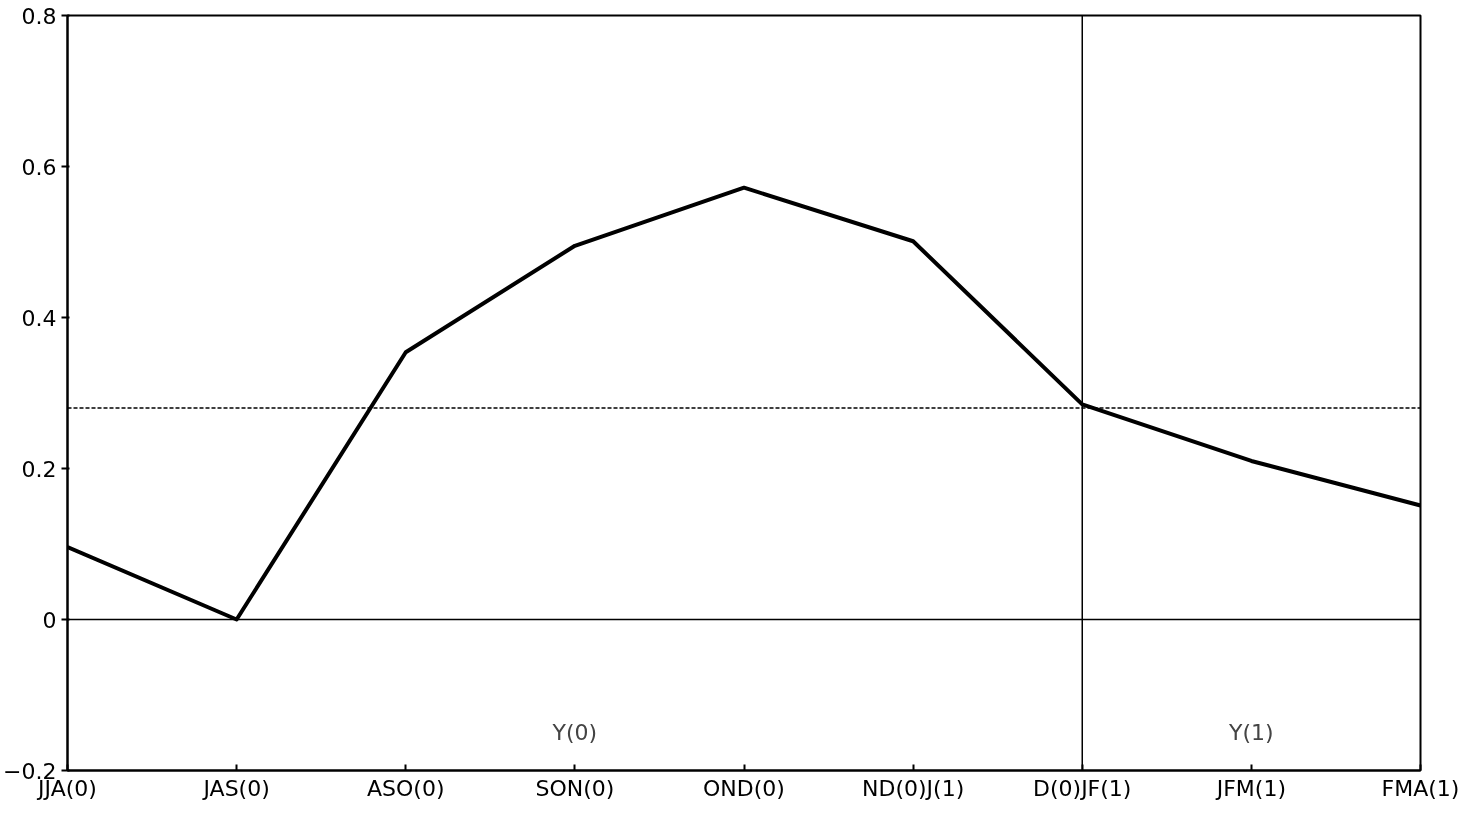 Image resolution: width=1470 pixels, height=821 pixels. What do you see at coordinates (39, 16) in the screenshot?
I see `y-tick-label: 0.8` at bounding box center [39, 16].